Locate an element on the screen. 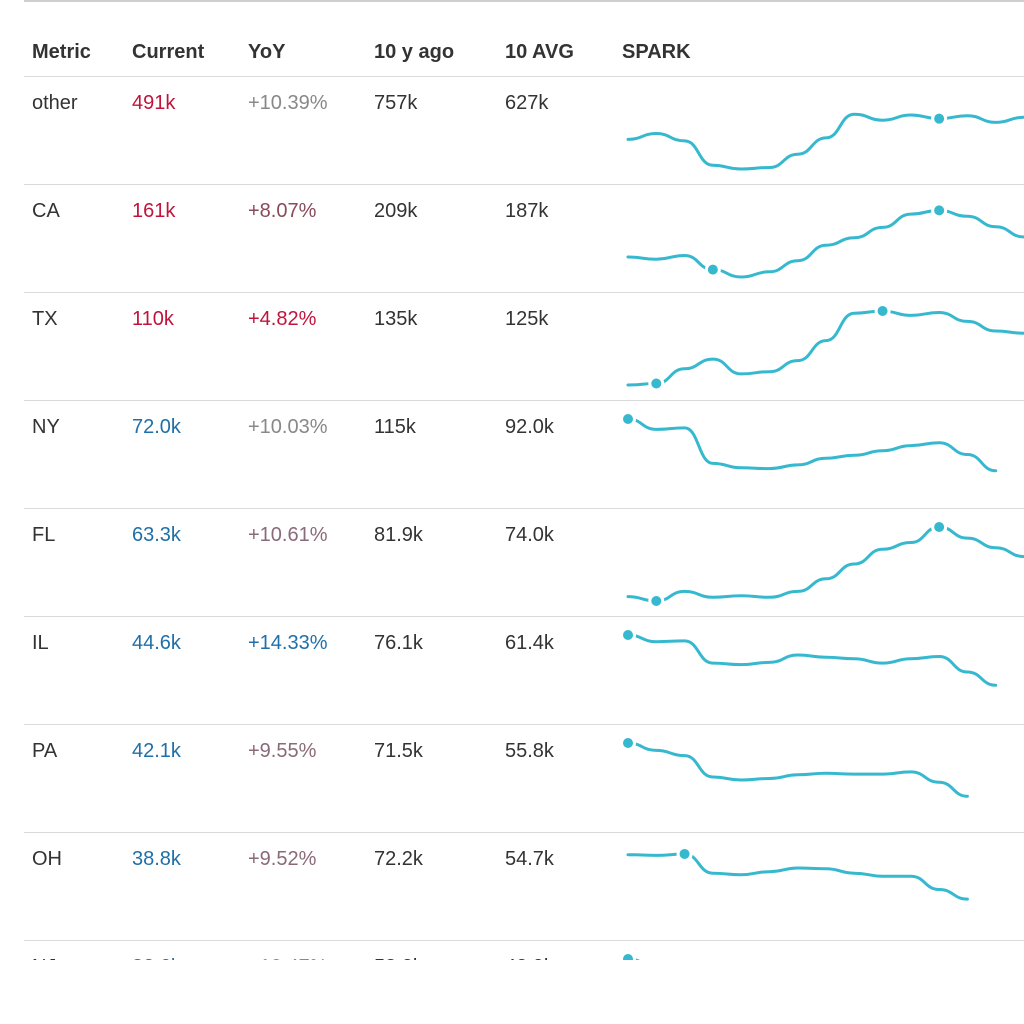 This screenshot has width=1024, height=1024. current-cell: 32.6k is located at coordinates (156, 958).